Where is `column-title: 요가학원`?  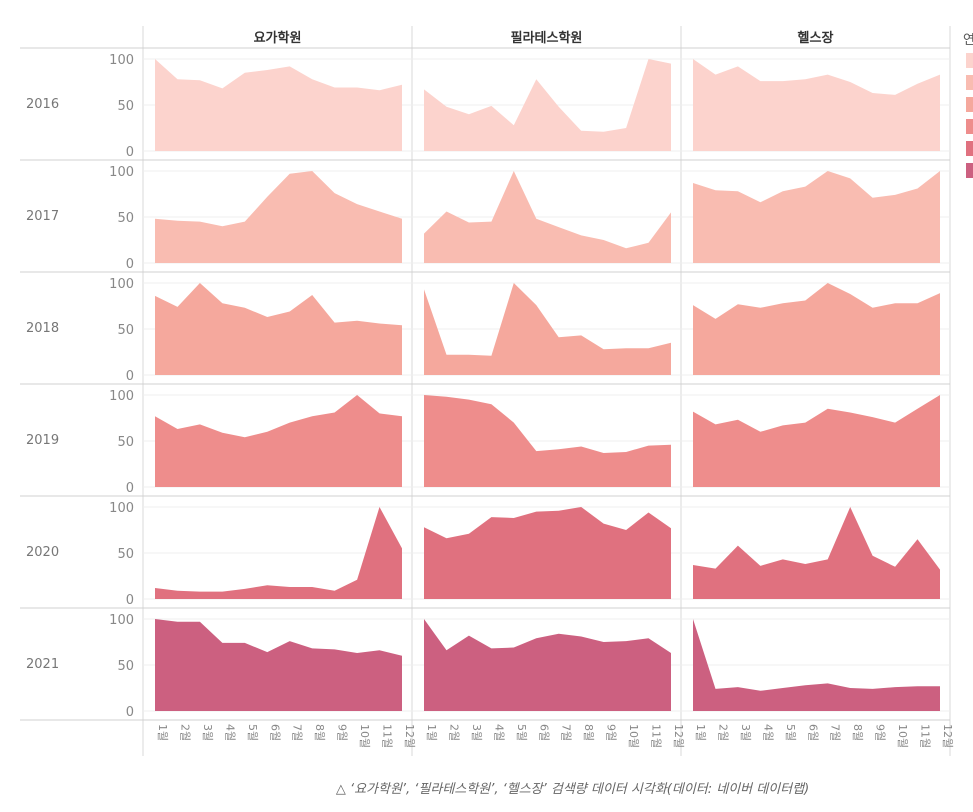
column-title: 요가학원 is located at coordinates (278, 38).